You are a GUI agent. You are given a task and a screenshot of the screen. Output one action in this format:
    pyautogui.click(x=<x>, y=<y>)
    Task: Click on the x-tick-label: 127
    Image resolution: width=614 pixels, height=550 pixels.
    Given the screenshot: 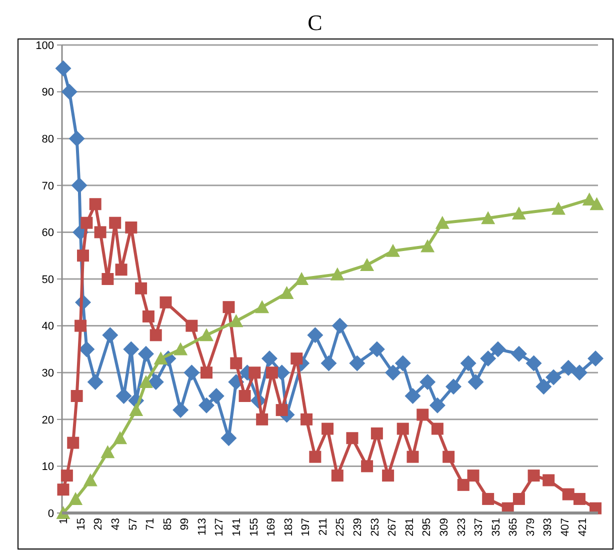 What is the action you would take?
    pyautogui.click(x=220, y=527)
    